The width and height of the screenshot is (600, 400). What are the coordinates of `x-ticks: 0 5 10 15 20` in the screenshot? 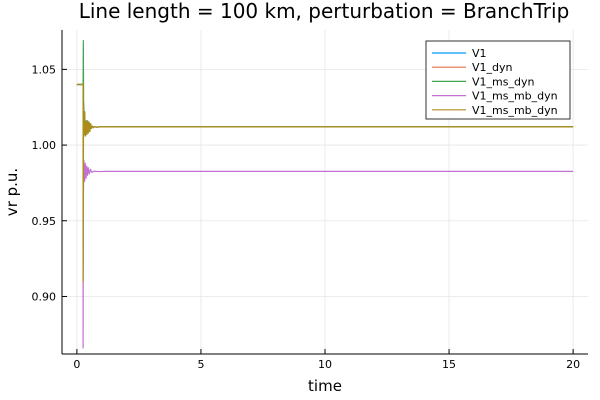 It's located at (326, 360).